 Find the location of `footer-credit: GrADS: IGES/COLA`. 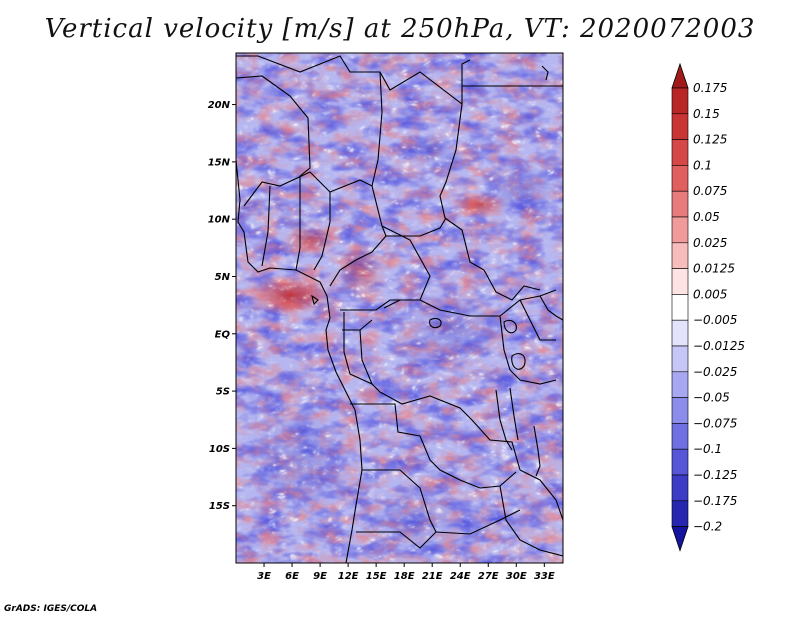

footer-credit: GrADS: IGES/COLA is located at coordinates (51, 609).